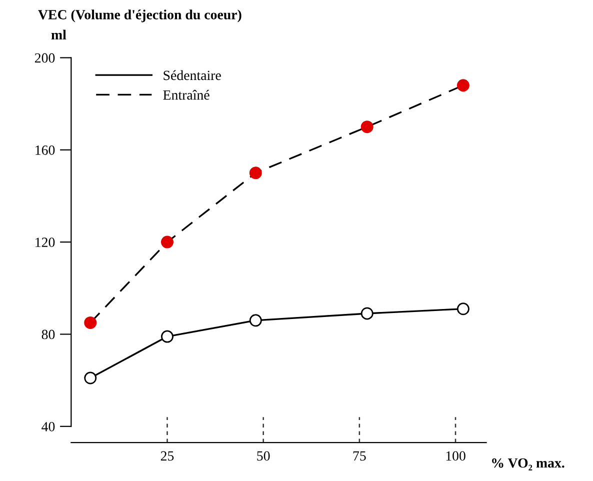 This screenshot has height=481, width=593. I want to click on y-axis-title: ml, so click(58, 35).